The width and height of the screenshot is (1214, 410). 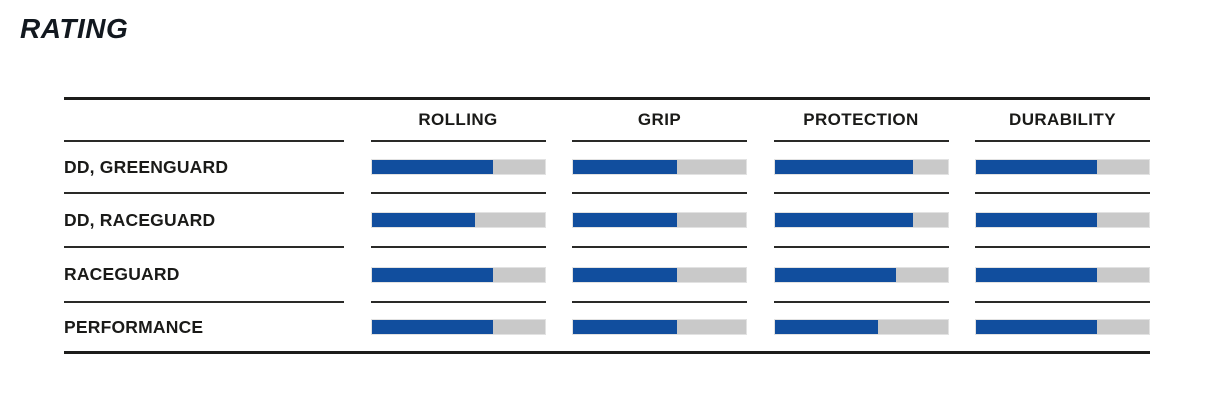 I want to click on table-row: PERFORMANCE, so click(x=607, y=327).